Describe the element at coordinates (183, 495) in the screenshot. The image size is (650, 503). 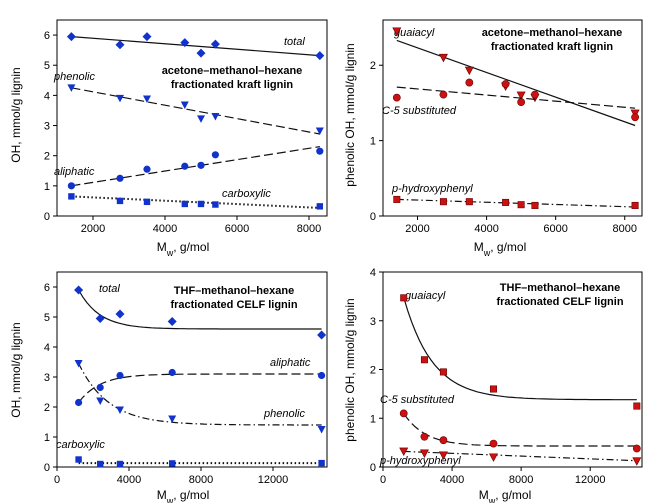
I see `panel-3-xlabel: Mw, g/mol` at that location.